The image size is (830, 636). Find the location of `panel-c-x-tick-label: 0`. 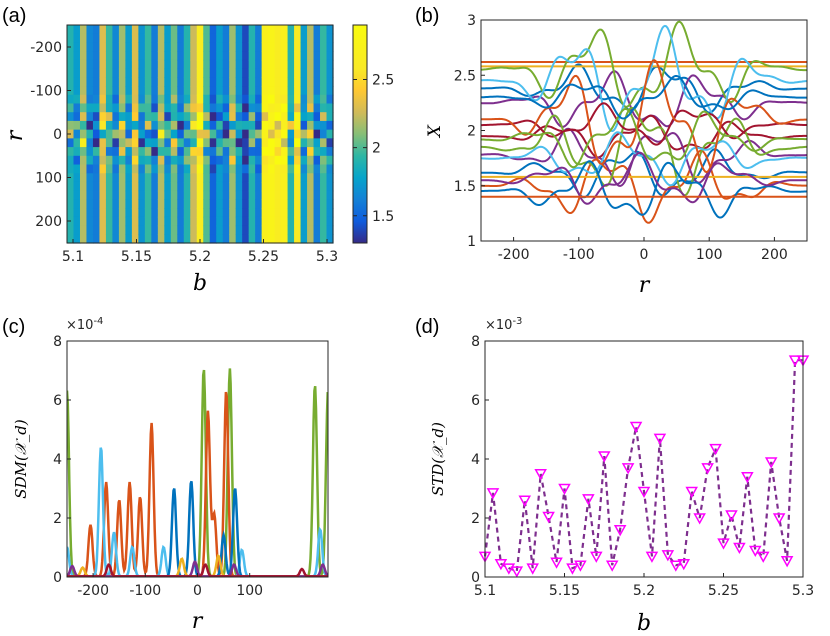

panel-c-x-tick-label: 0 is located at coordinates (197, 591).